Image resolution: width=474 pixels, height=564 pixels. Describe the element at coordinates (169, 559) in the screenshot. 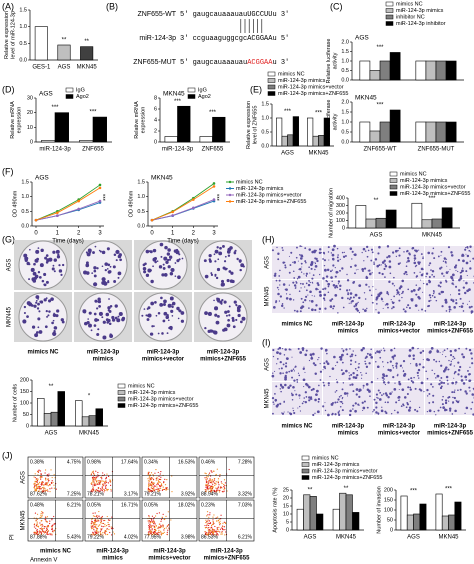

I see `column-label: mimics+vector` at that location.